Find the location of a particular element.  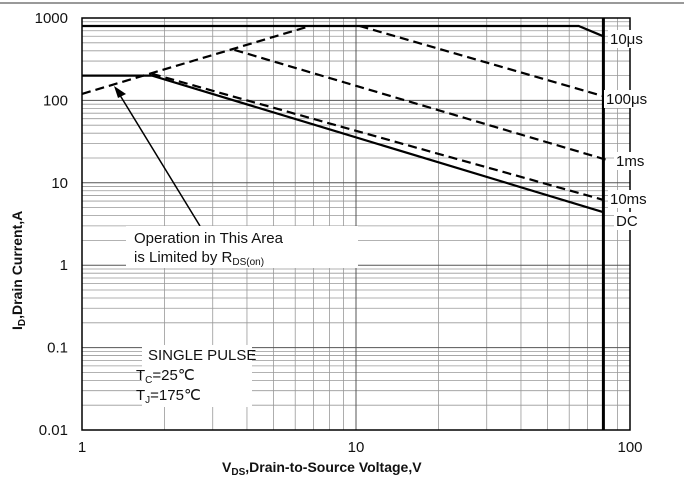

x-axis-label: ,Drain-to-Source Voltage,V is located at coordinates (333, 467).